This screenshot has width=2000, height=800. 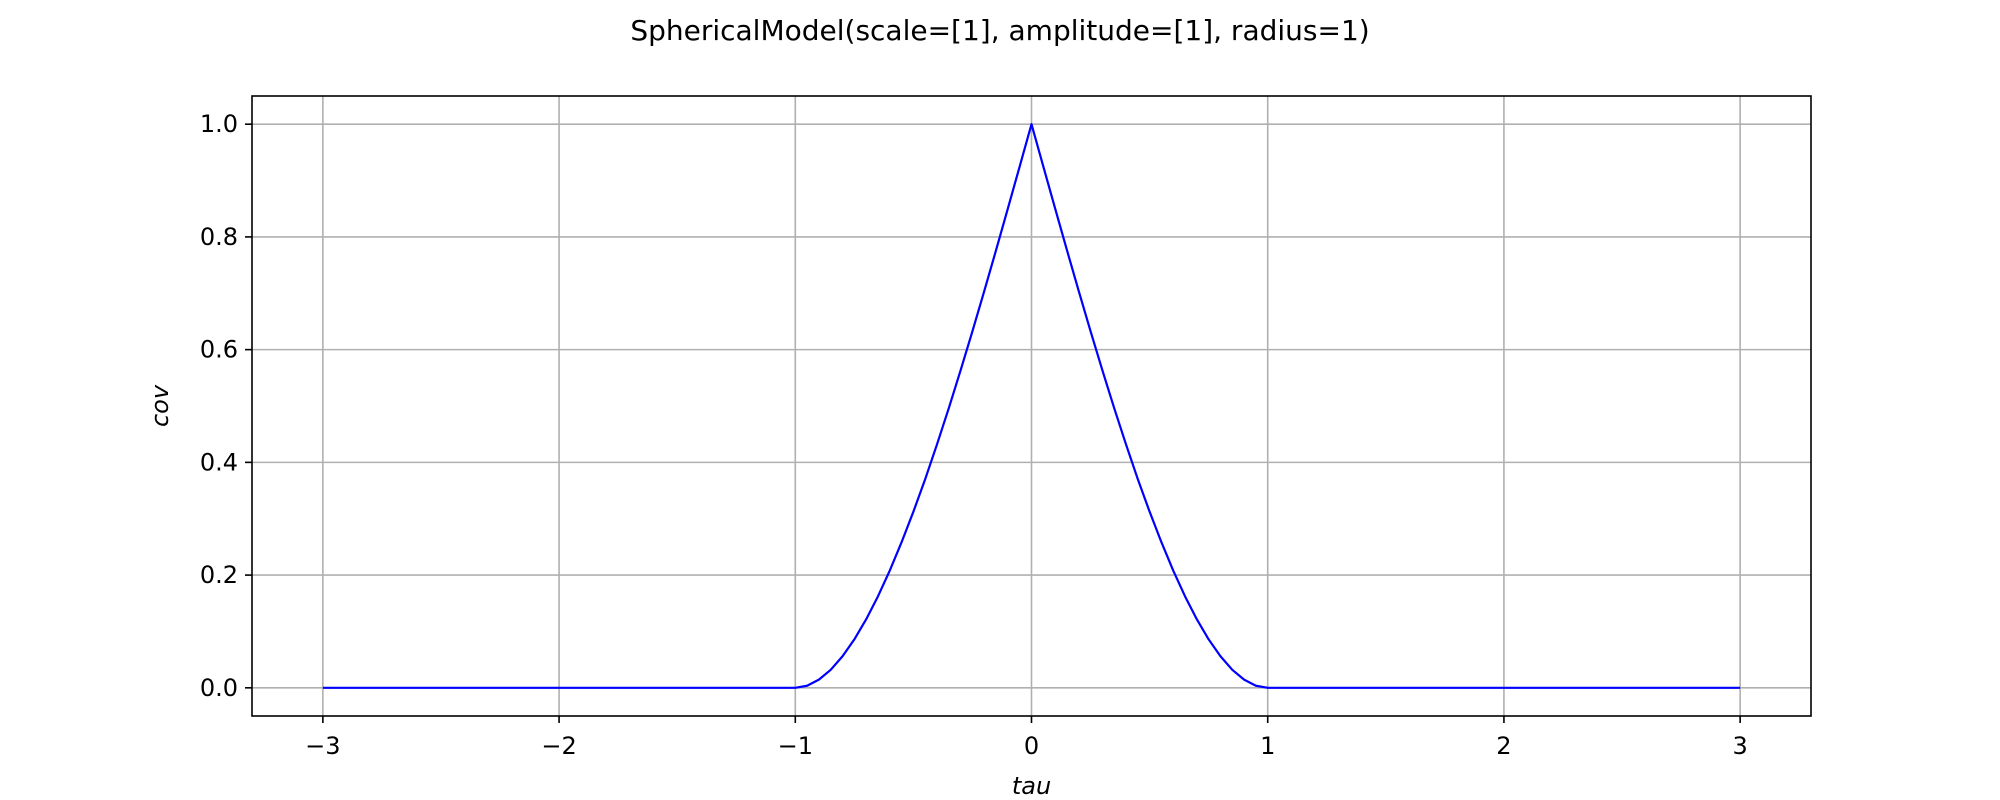 I want to click on x-tick-label: 3, so click(x=1739, y=746).